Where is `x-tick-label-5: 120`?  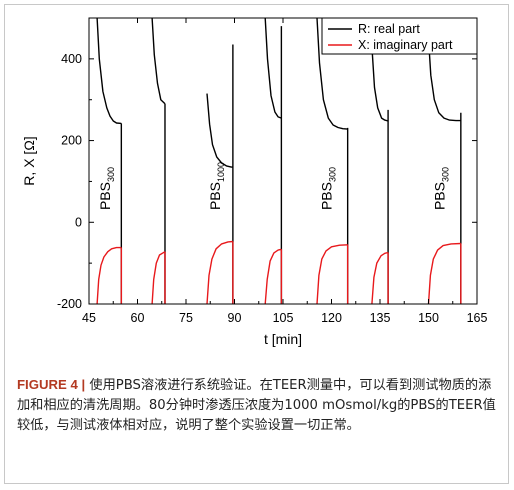 x-tick-label-5: 120 is located at coordinates (331, 318).